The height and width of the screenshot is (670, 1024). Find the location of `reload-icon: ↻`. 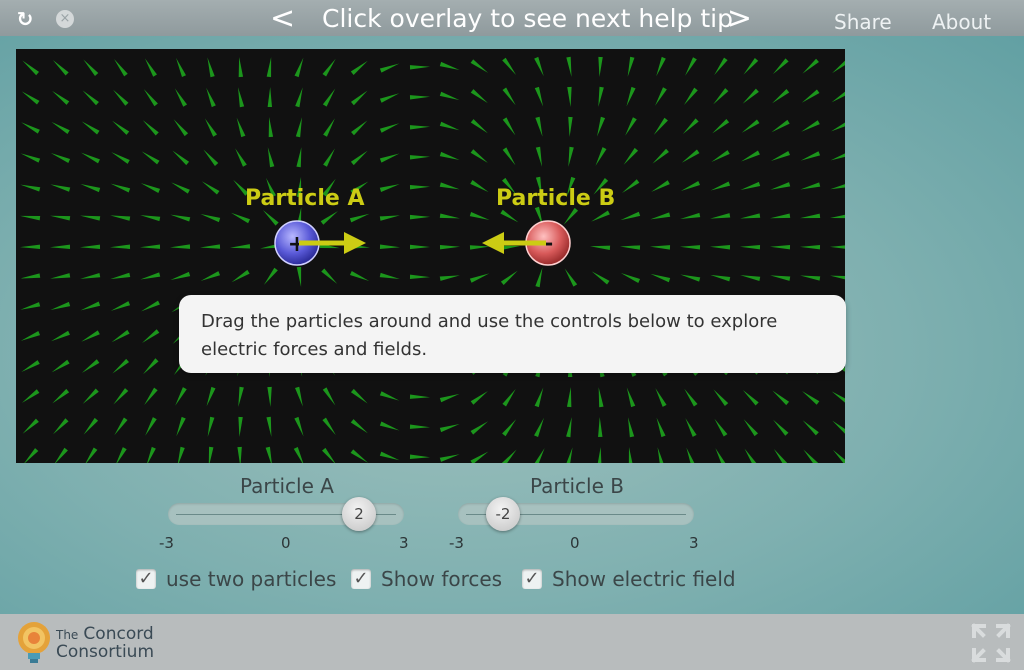

reload-icon: ↻ is located at coordinates (25, 19).